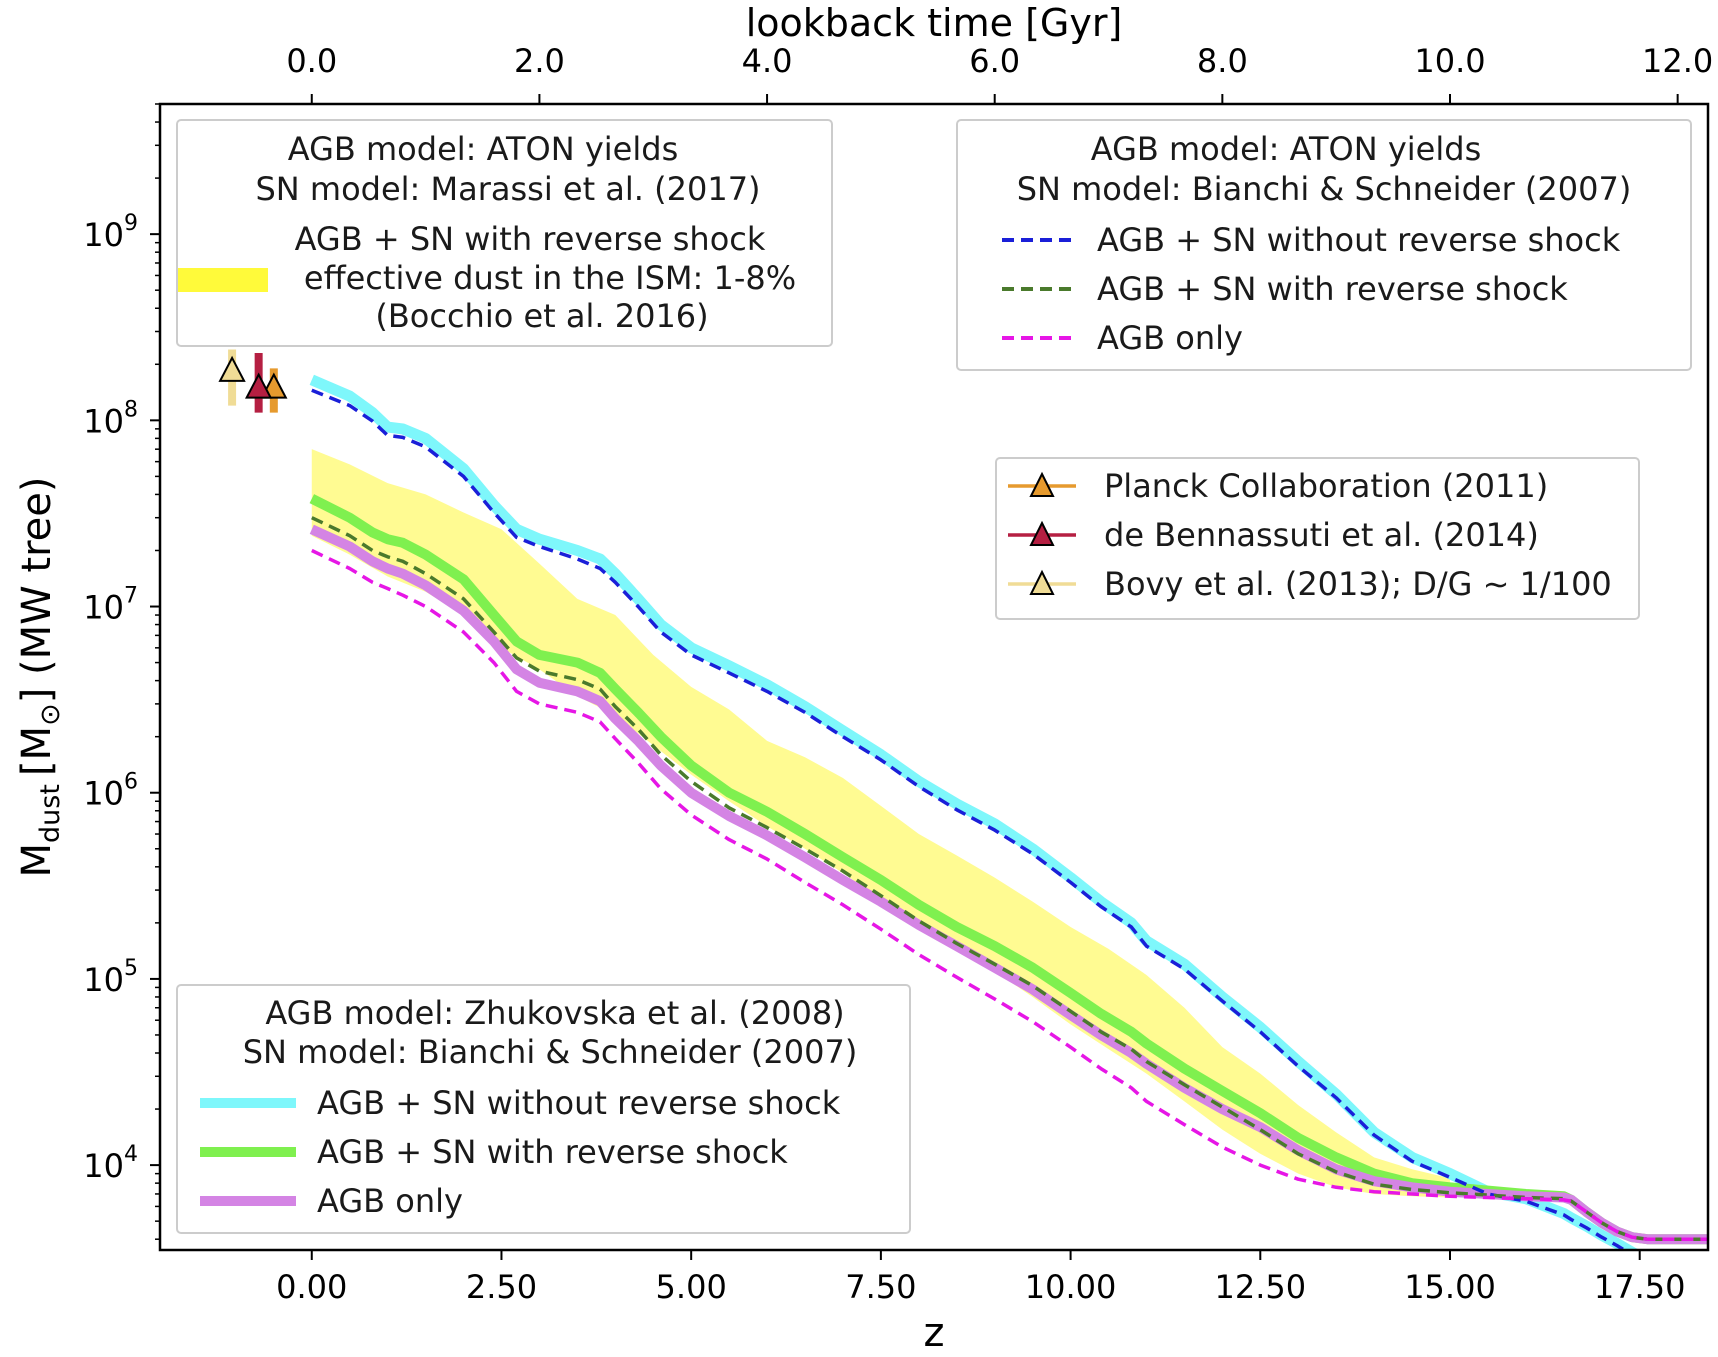 The image size is (1718, 1357). I want to click on top-tick-label: 12.0, so click(1677, 61).